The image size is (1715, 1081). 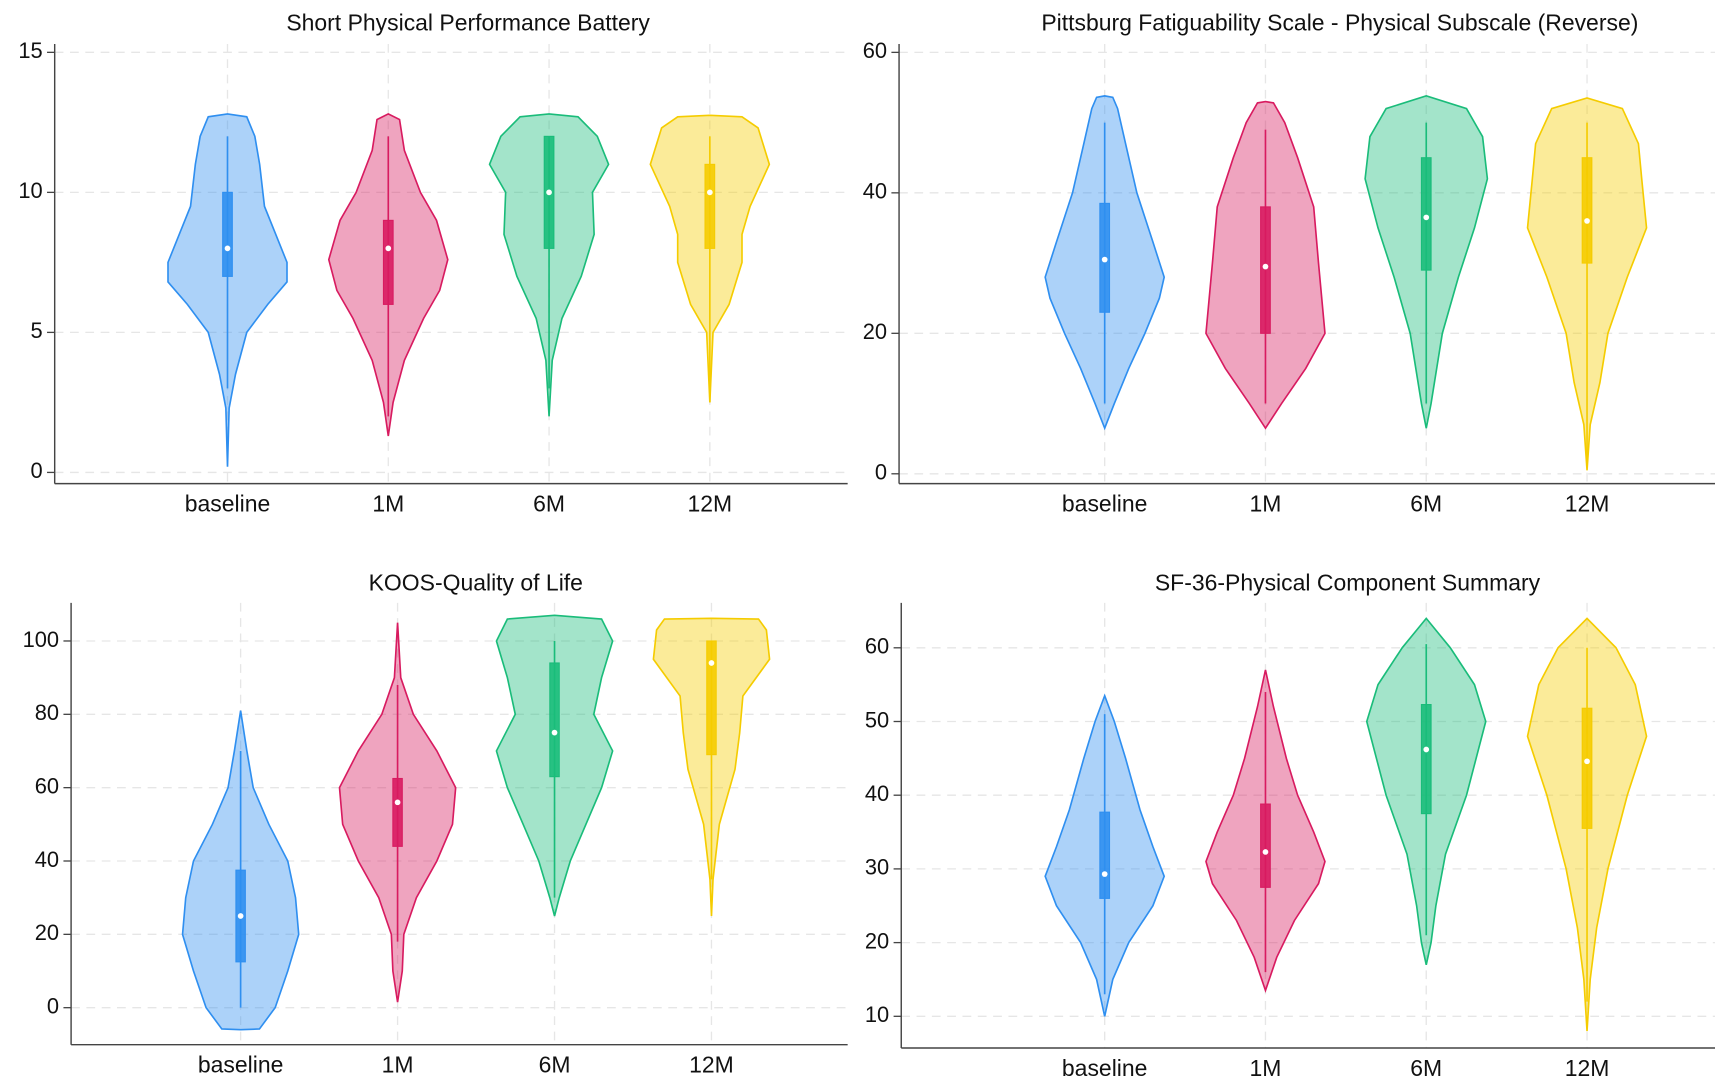 I want to click on y-tick-label: 80, so click(x=47, y=712).